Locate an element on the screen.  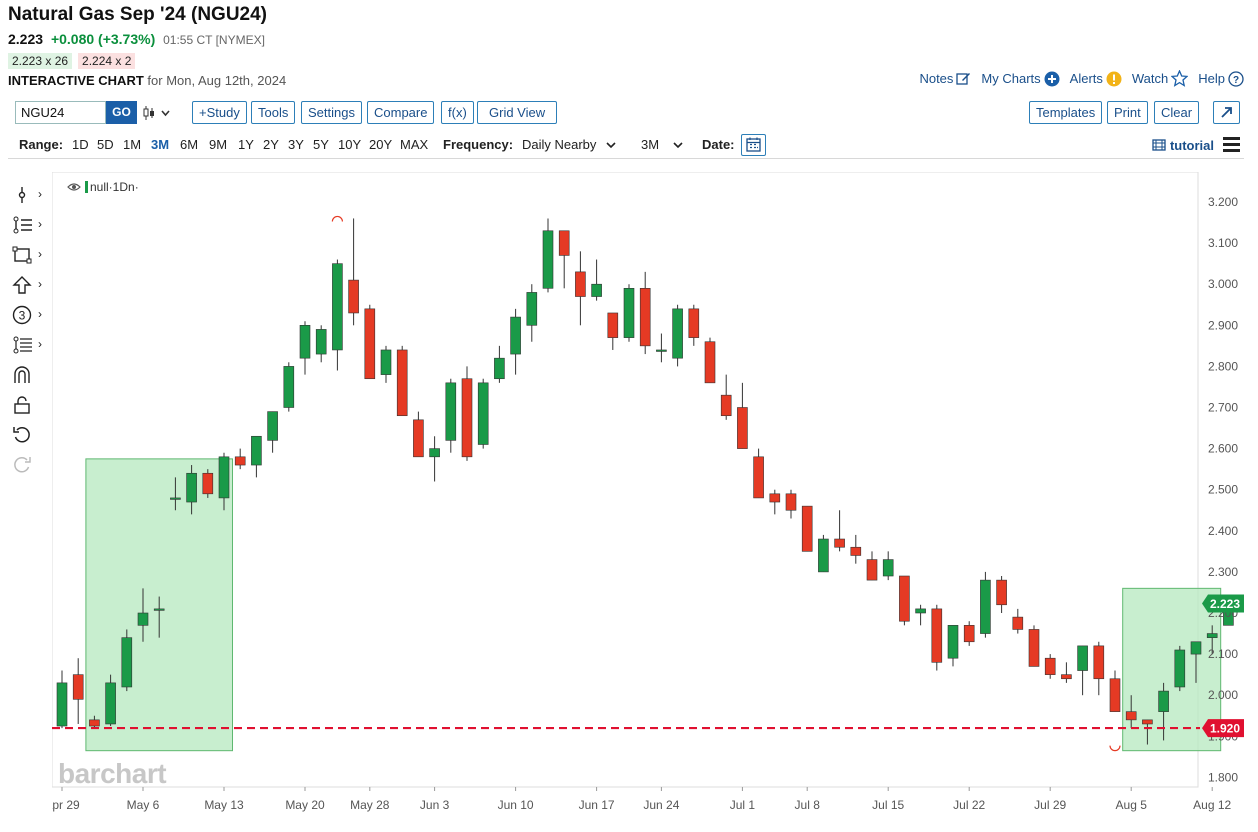
chart-label: INTERACTIVE CHART is located at coordinates (76, 80).